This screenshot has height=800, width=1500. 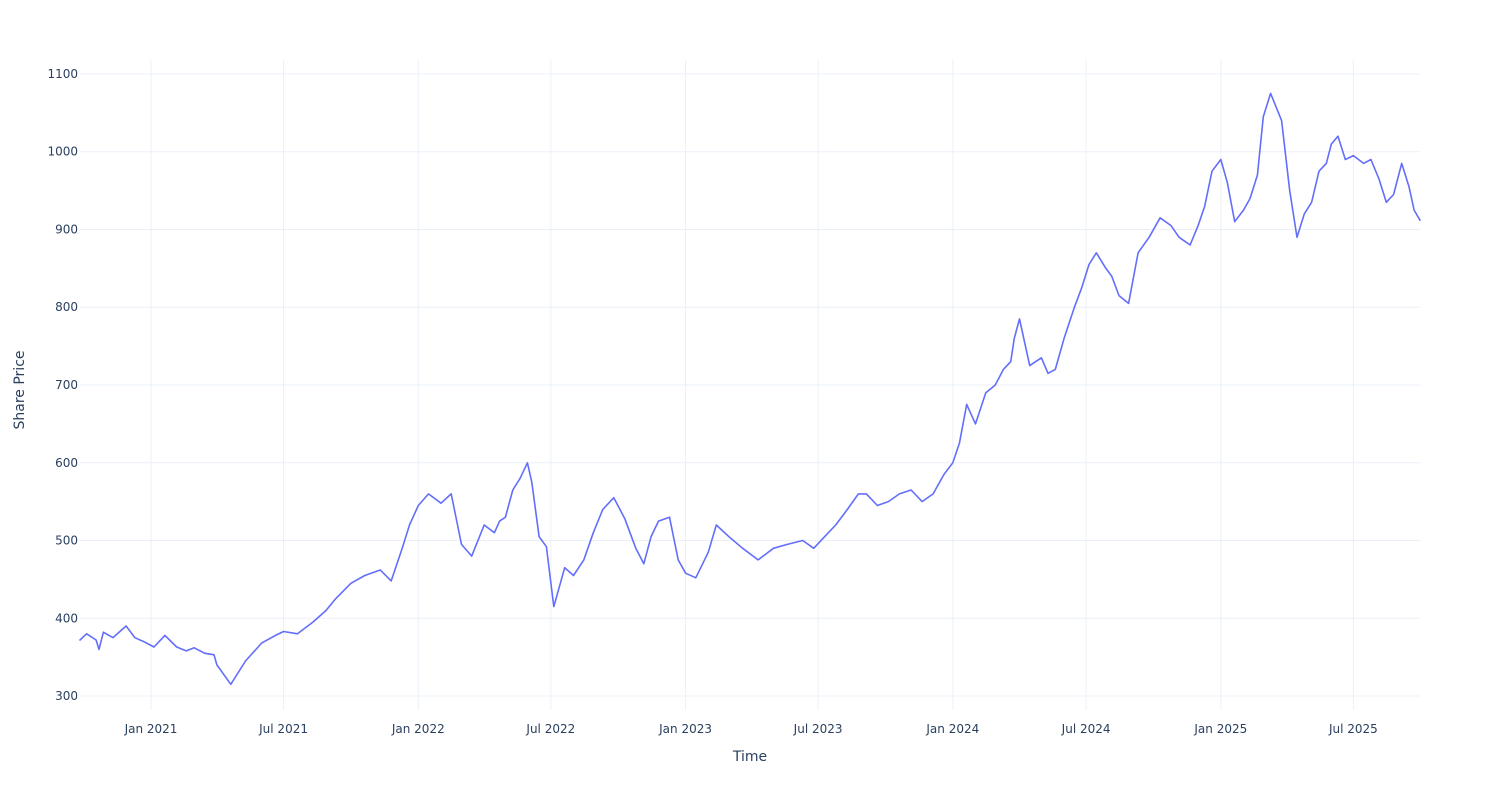 I want to click on y-tick-labels: 300 400 500 600 700 800 900 1000 1100, so click(x=62, y=385).